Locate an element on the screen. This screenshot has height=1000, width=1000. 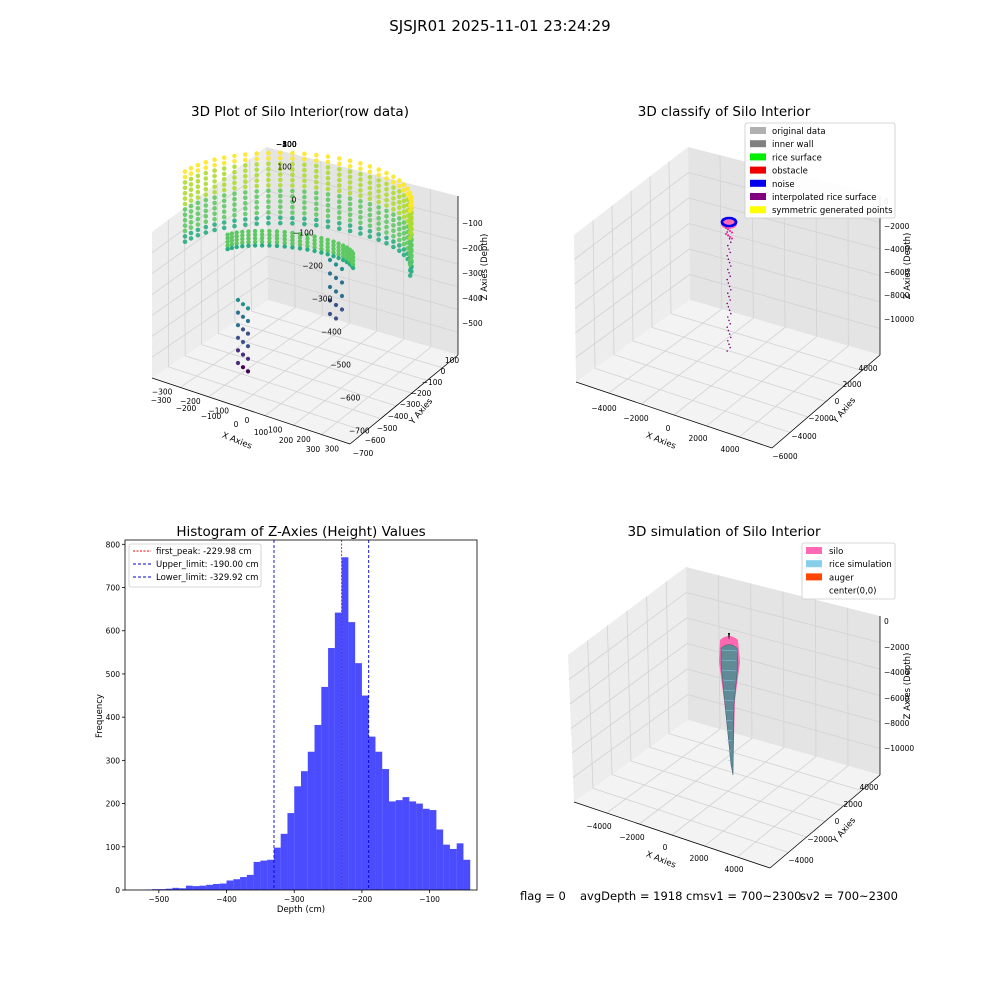
x-axis-line is located at coordinates (672, 835).